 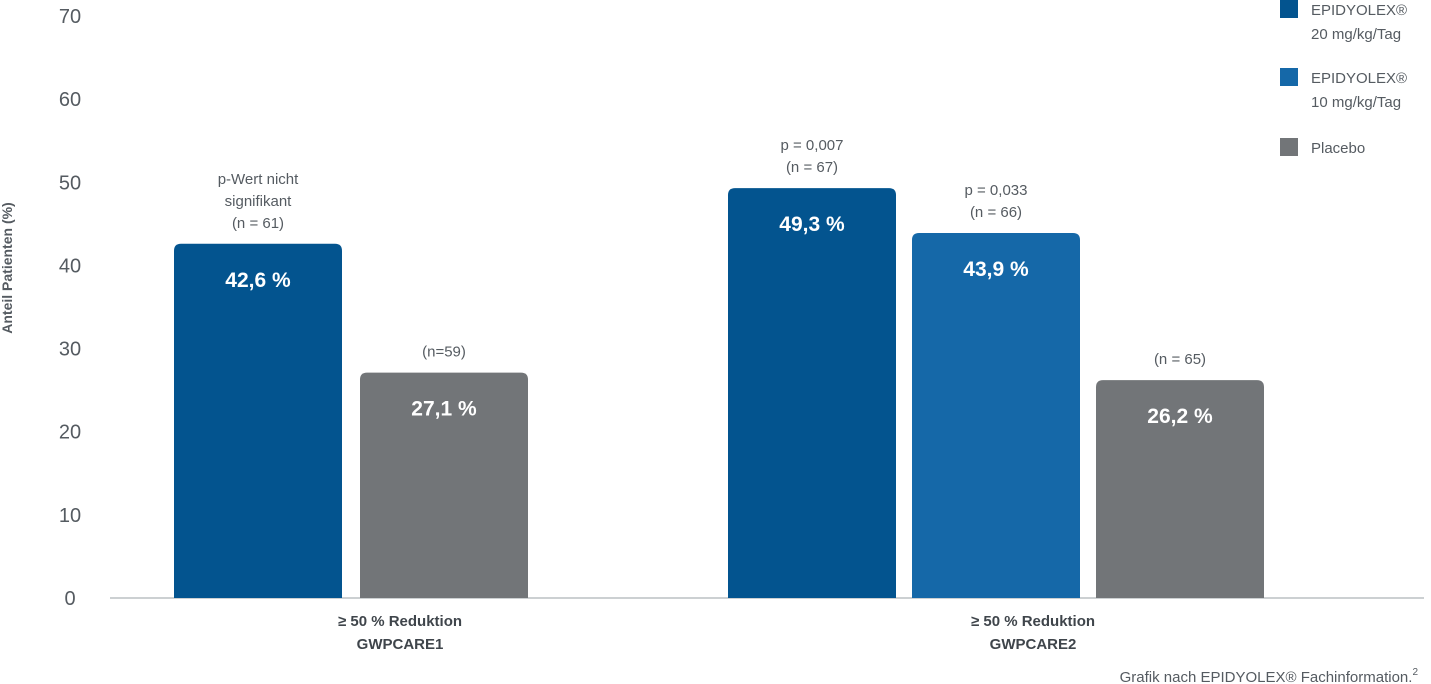 What do you see at coordinates (1338, 148) in the screenshot?
I see `legend-label: Placebo` at bounding box center [1338, 148].